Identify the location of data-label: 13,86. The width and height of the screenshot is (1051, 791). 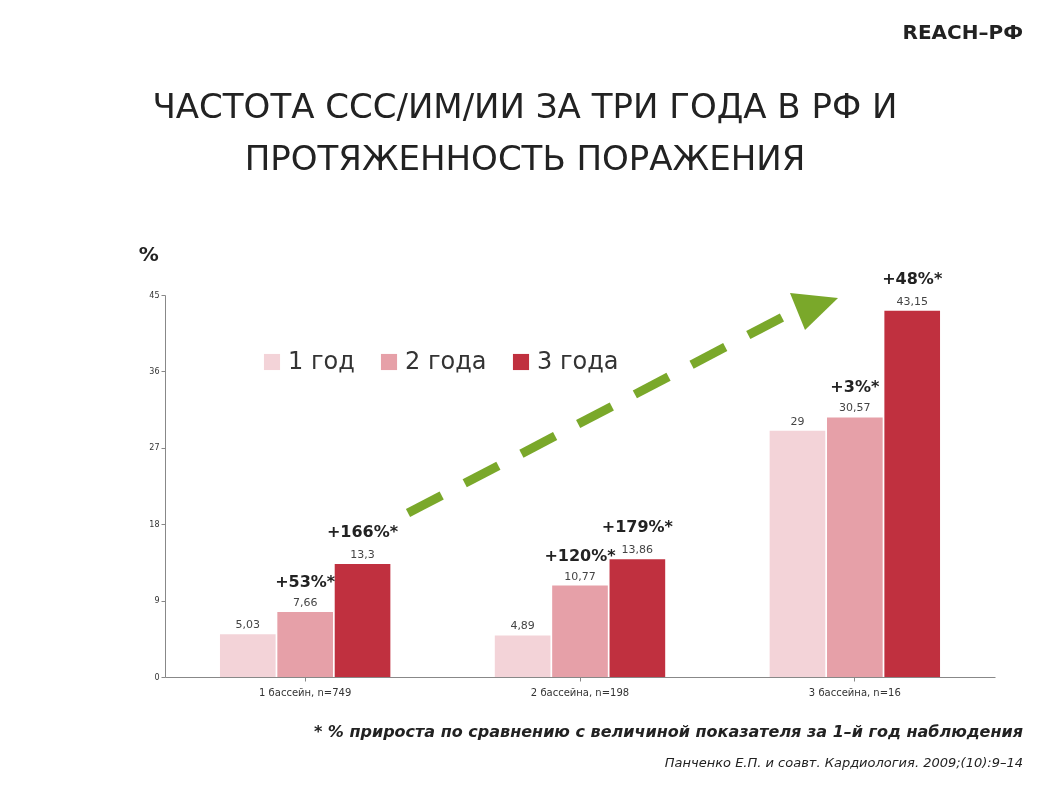
(637, 550).